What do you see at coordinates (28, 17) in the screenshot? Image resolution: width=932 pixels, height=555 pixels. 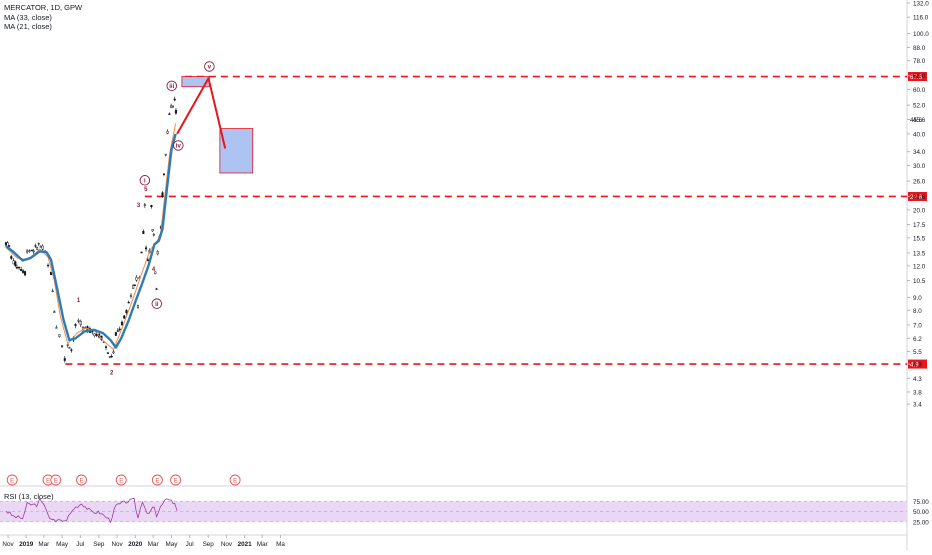 I see `ma-slow-legend: MA (33, close)` at bounding box center [28, 17].